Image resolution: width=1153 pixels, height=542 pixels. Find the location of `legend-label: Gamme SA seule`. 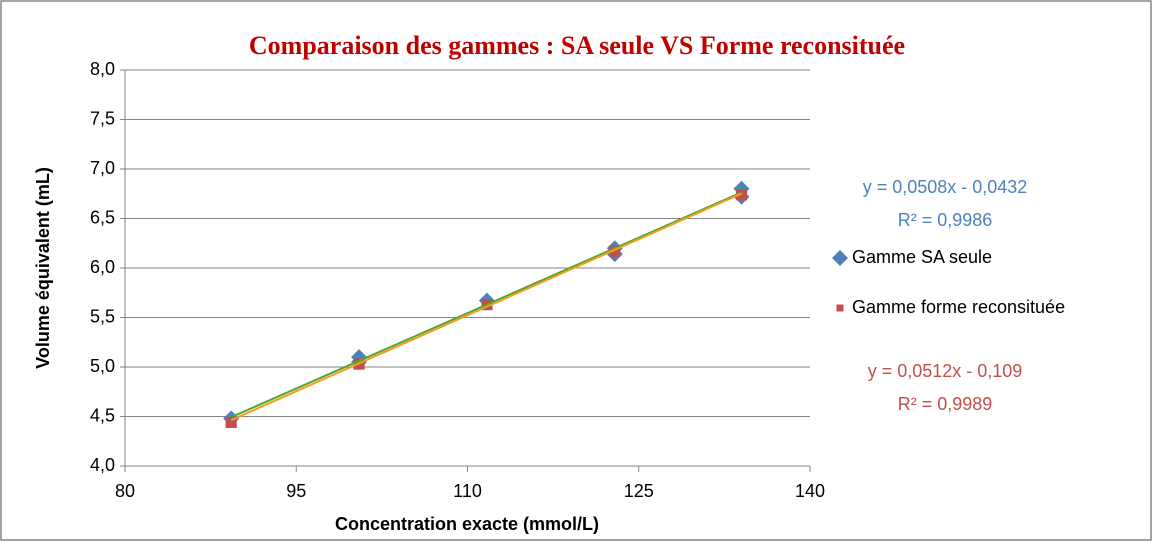

legend-label: Gamme SA seule is located at coordinates (922, 257).